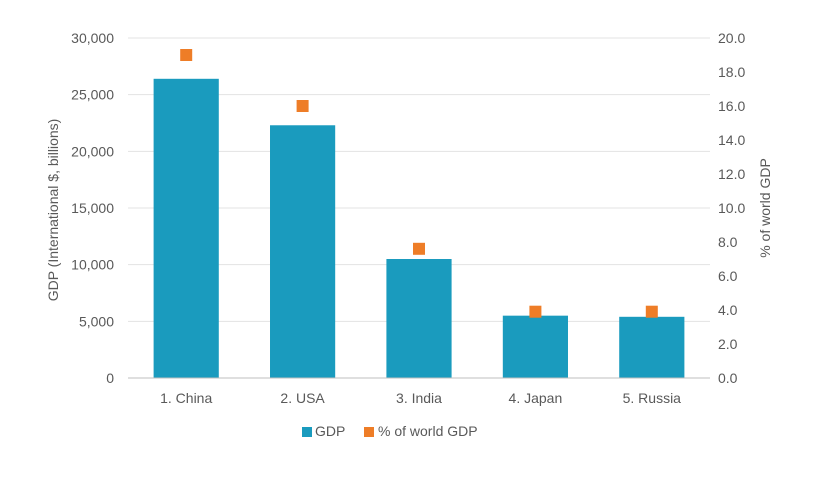 This screenshot has height=480, width=840. I want to click on right-tick-label: 2.0, so click(728, 344).